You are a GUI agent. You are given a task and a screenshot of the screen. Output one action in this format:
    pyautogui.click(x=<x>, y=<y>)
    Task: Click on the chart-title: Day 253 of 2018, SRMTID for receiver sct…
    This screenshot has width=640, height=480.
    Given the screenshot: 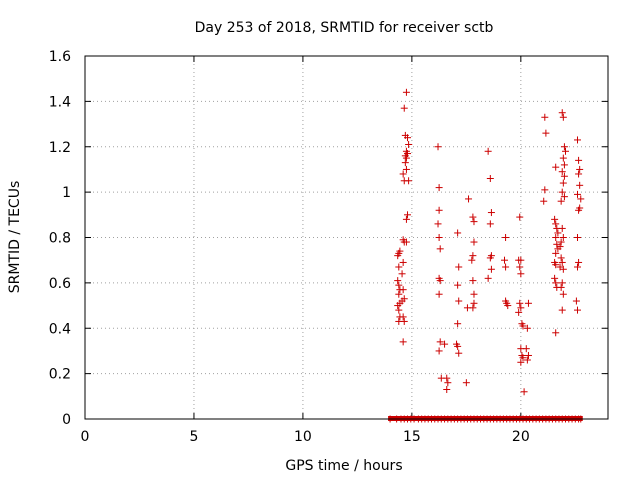 What is the action you would take?
    pyautogui.click(x=344, y=28)
    